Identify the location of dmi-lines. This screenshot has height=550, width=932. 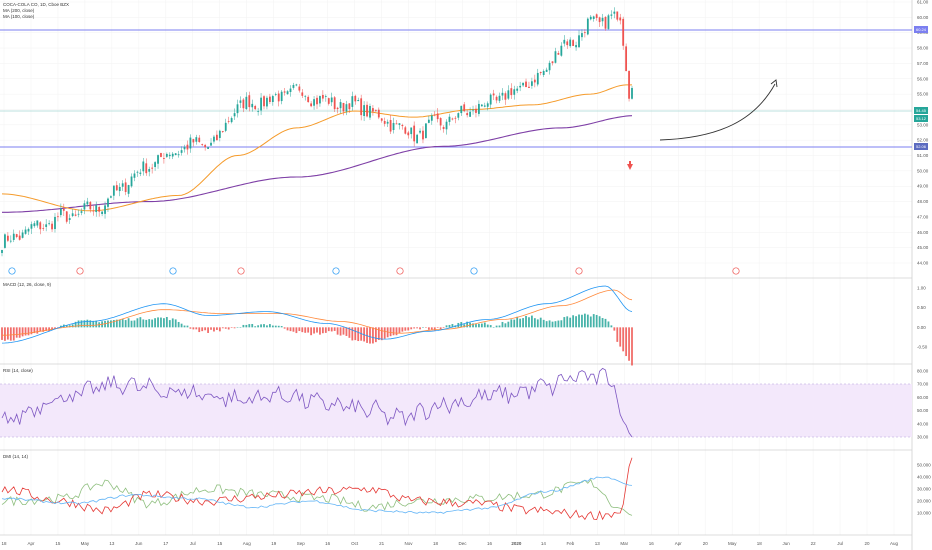
(317, 489).